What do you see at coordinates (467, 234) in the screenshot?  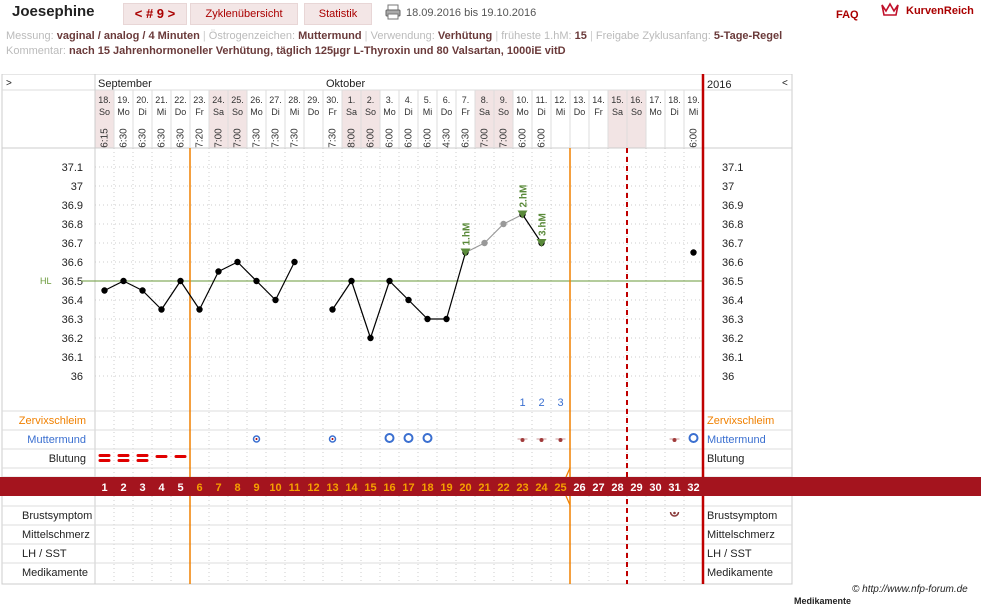 I see `hm-label: 1.hM` at bounding box center [467, 234].